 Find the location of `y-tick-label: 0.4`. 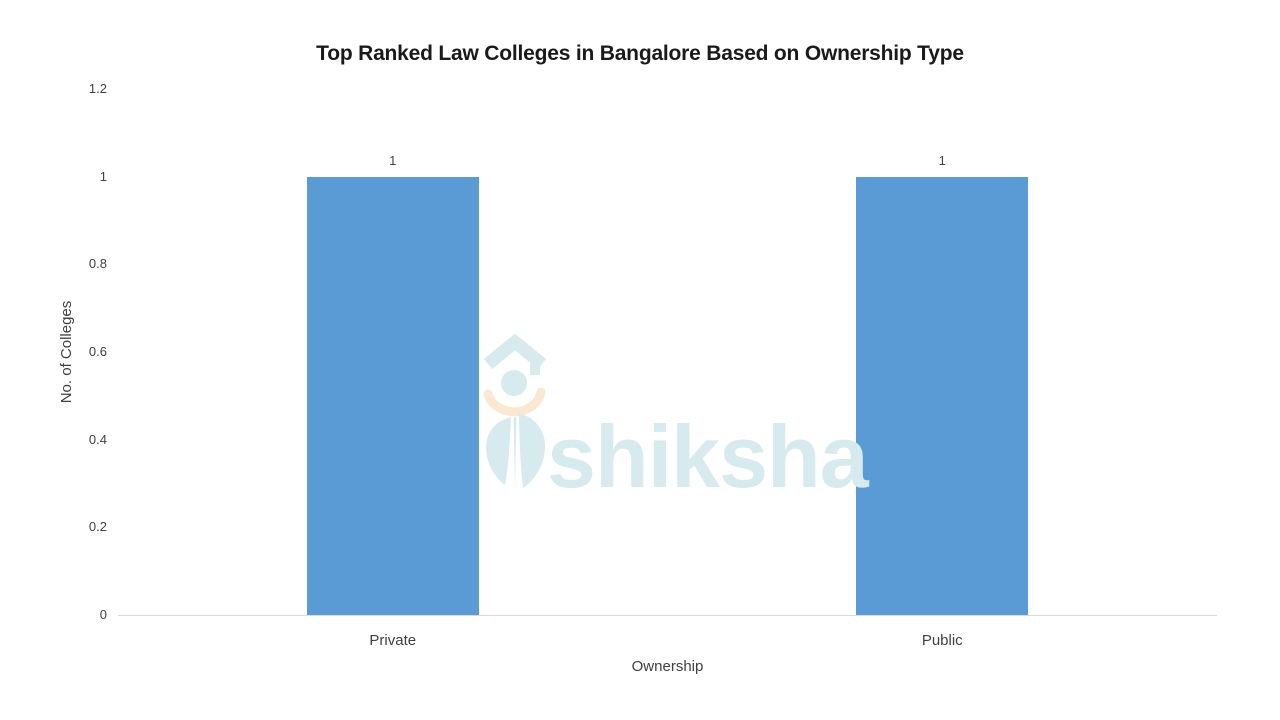

y-tick-label: 0.4 is located at coordinates (97, 439).